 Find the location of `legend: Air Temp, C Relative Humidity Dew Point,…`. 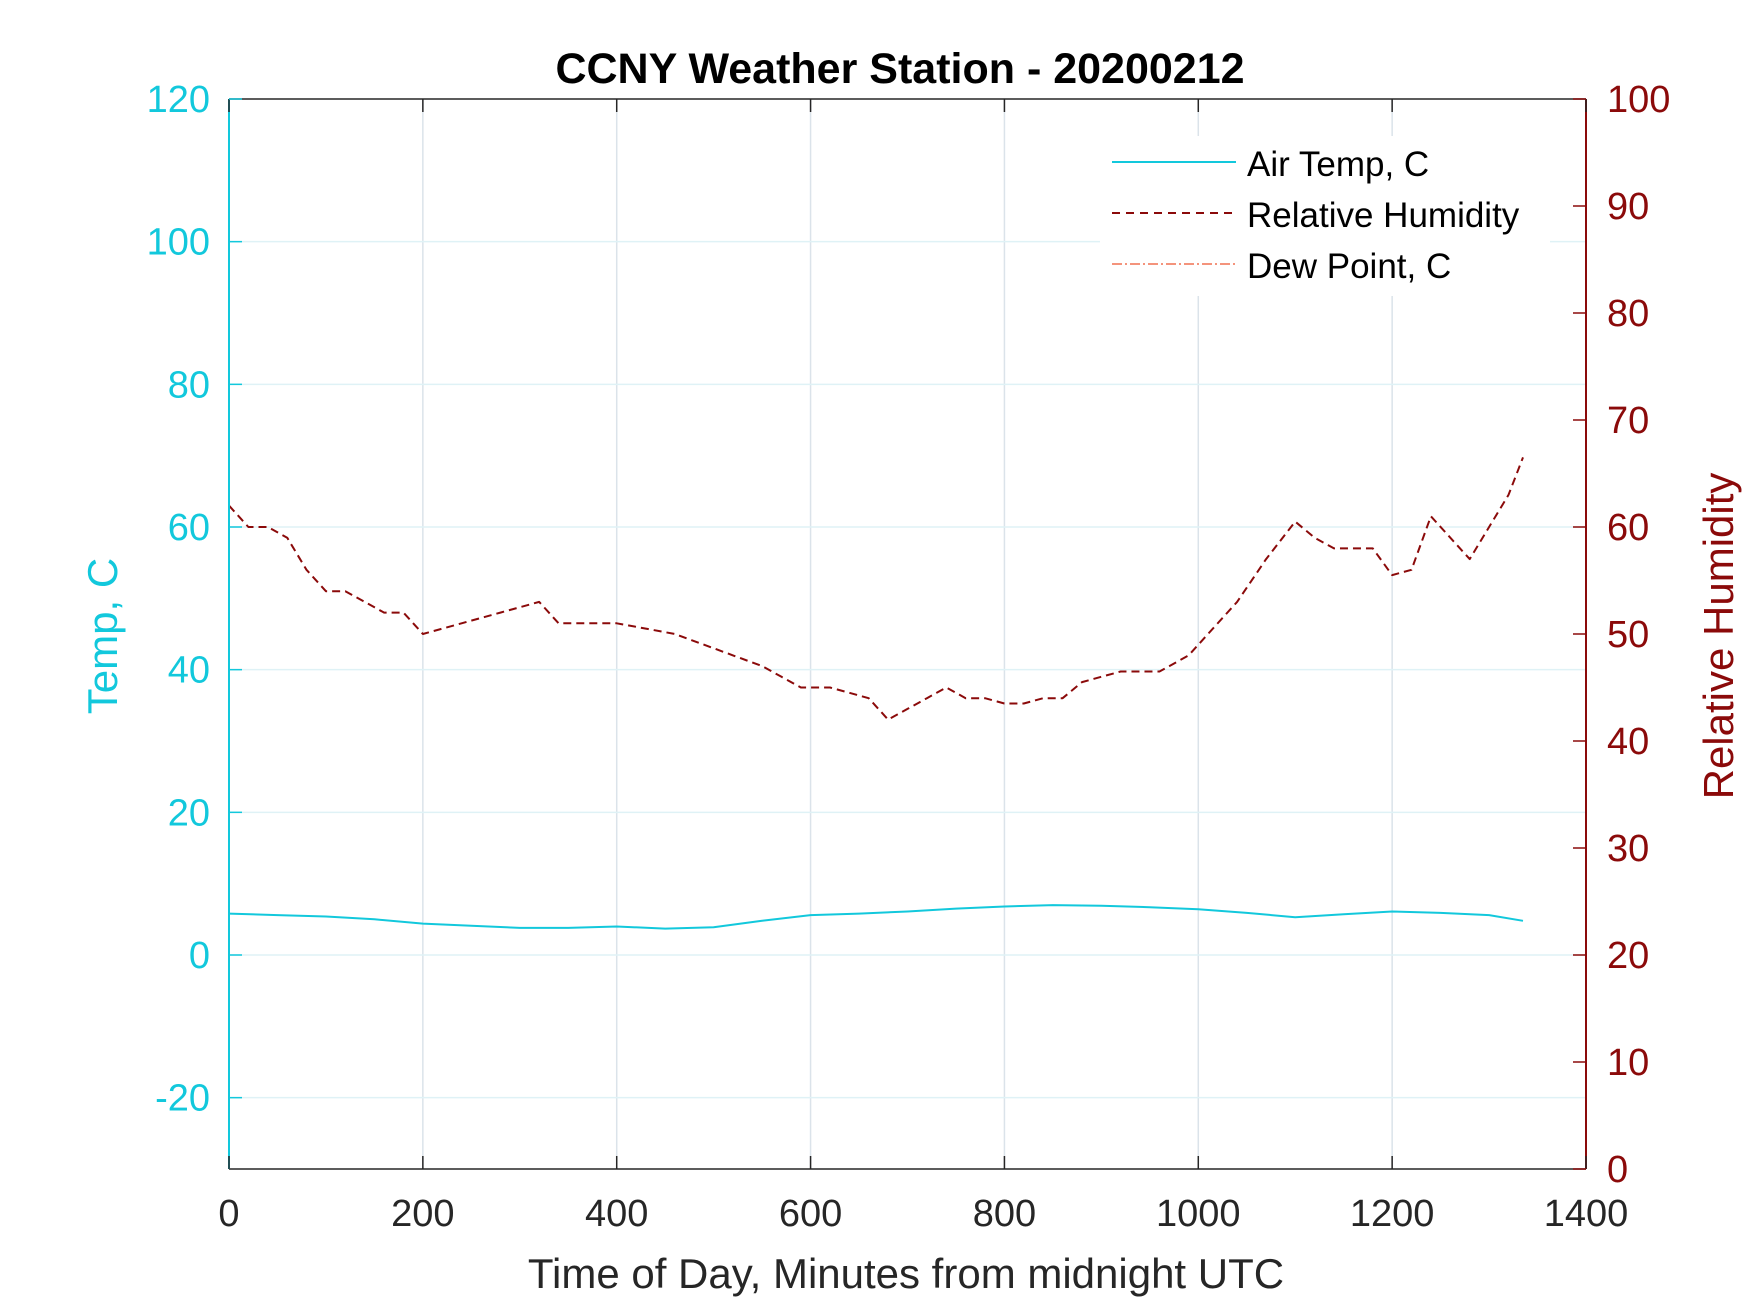

legend: Air Temp, C Relative Humidity Dew Point,… is located at coordinates (1325, 216).